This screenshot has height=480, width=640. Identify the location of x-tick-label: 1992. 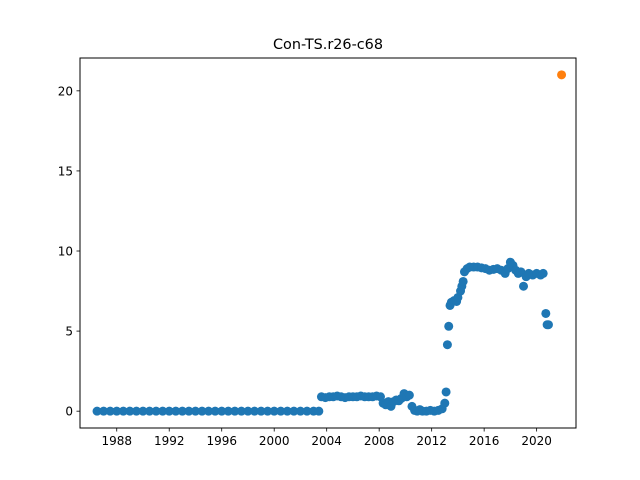
(169, 441).